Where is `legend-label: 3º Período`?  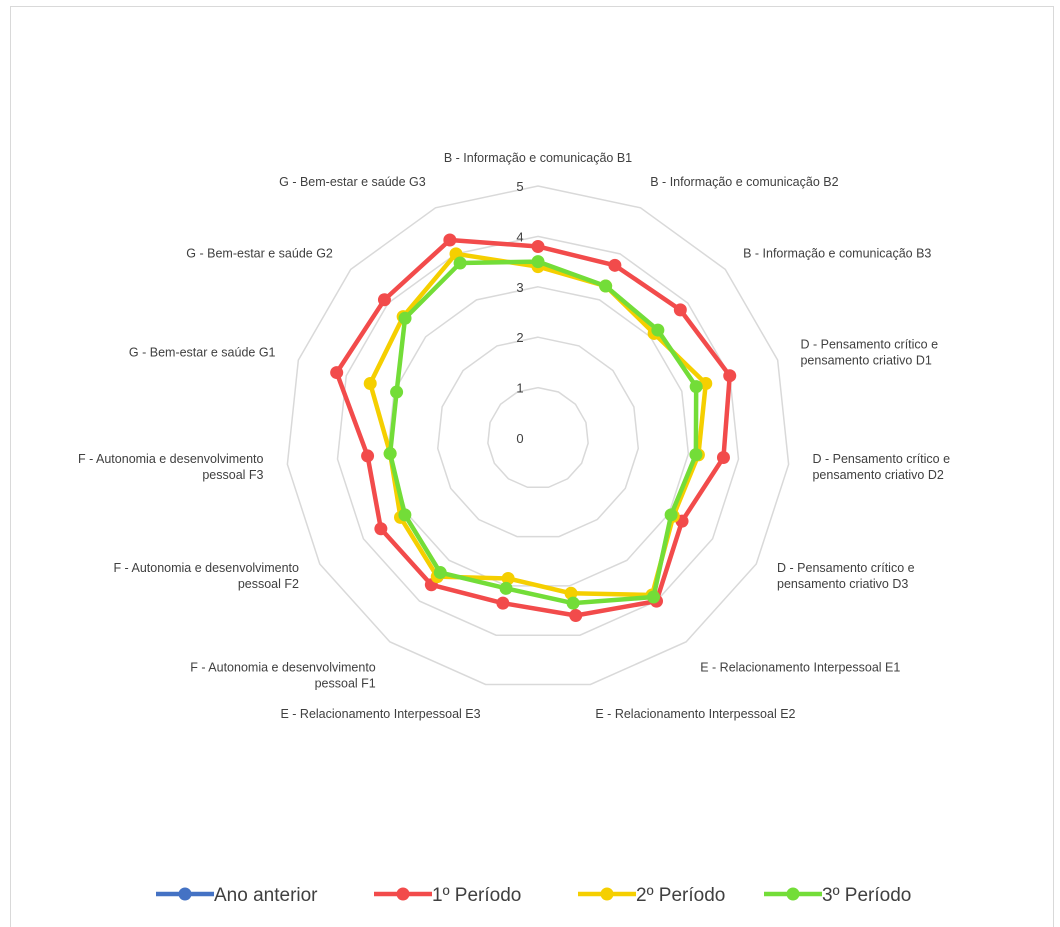
legend-label: 3º Período is located at coordinates (866, 895).